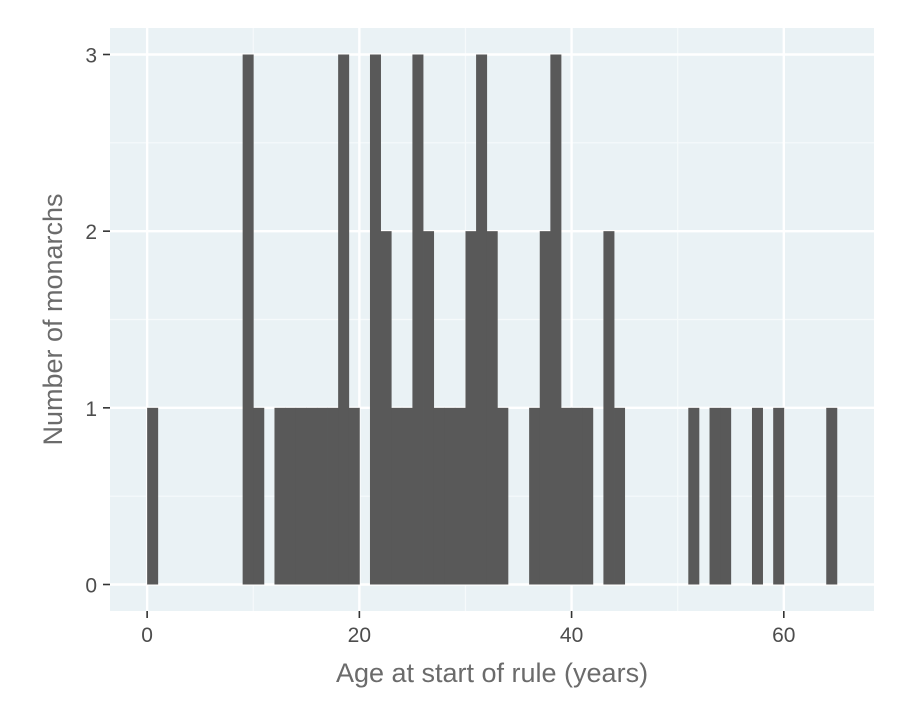 The height and width of the screenshot is (707, 907). What do you see at coordinates (97, 321) in the screenshot?
I see `y-axis: 0 1 2 3` at bounding box center [97, 321].